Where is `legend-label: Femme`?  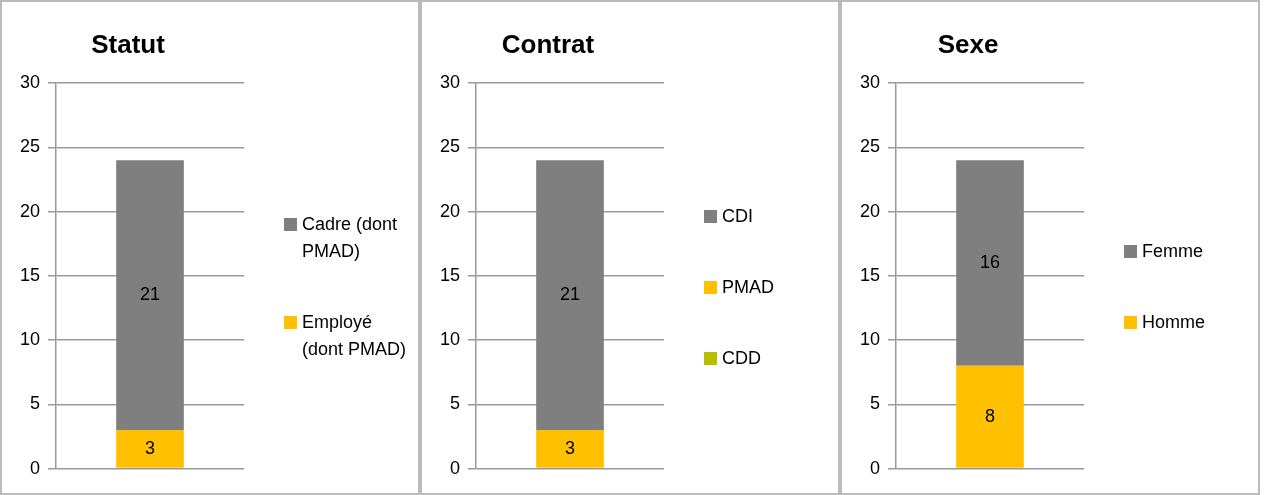 legend-label: Femme is located at coordinates (1173, 251).